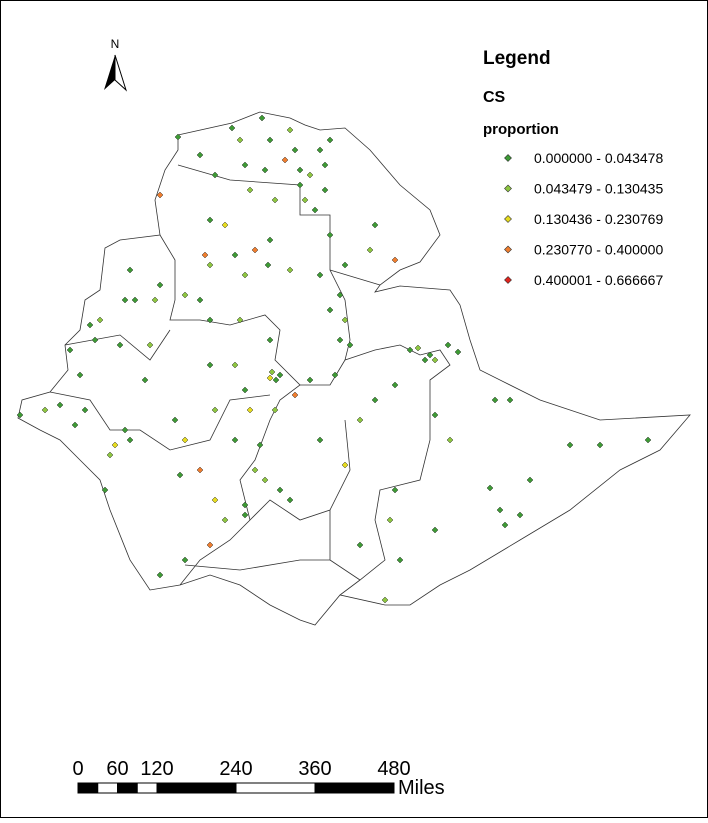 Image resolution: width=708 pixels, height=823 pixels. I want to click on north-label: N, so click(115, 44).